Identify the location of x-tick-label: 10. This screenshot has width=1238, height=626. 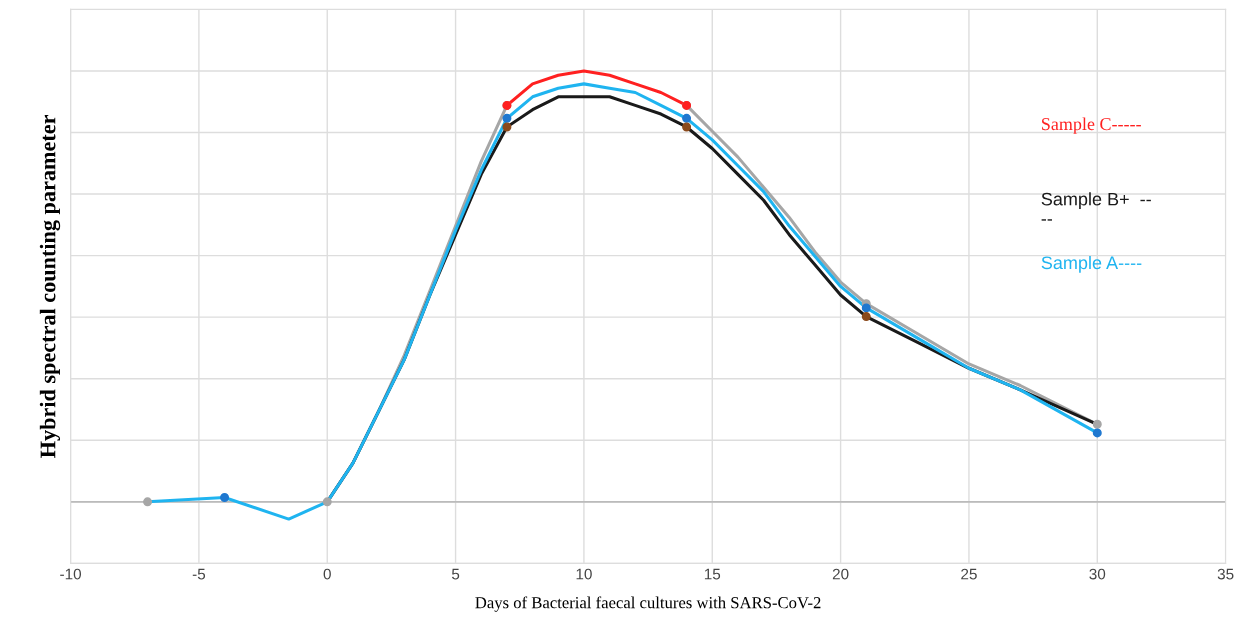
(584, 574).